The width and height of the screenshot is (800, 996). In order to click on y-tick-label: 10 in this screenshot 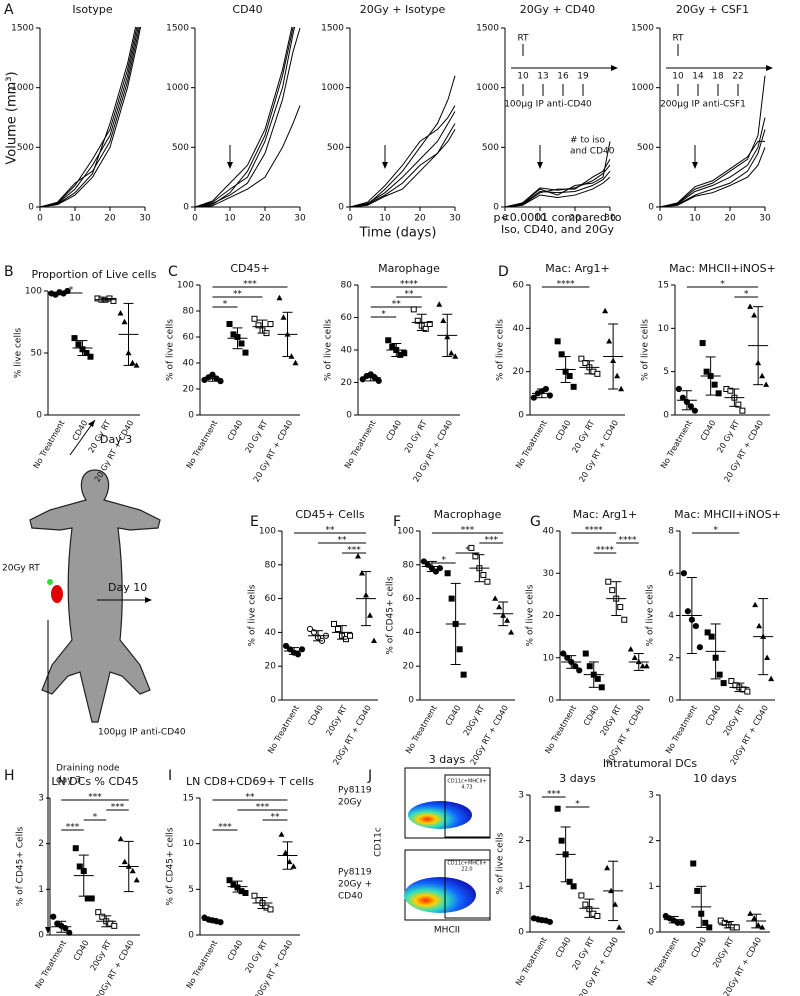, I will do `click(549, 658)`.